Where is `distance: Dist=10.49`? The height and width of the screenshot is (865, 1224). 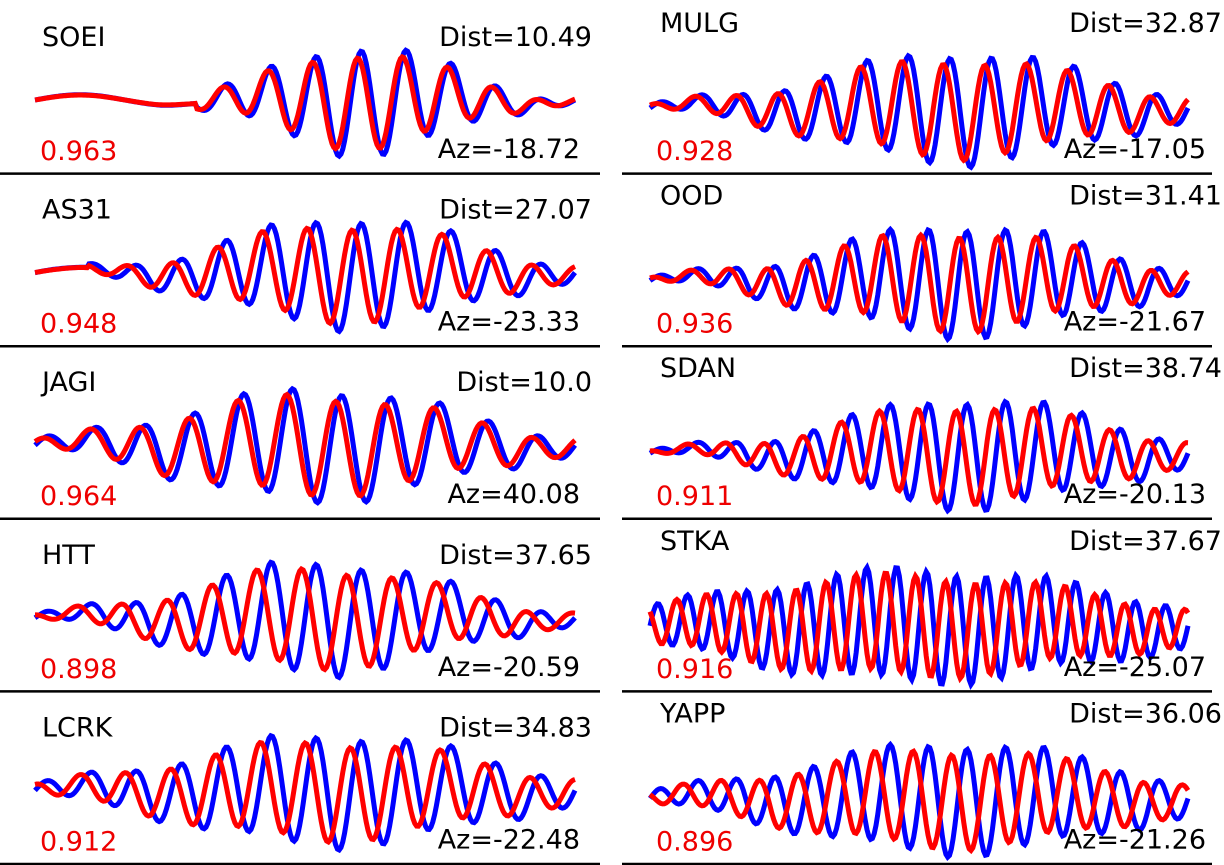
distance: Dist=10.49 is located at coordinates (515, 37).